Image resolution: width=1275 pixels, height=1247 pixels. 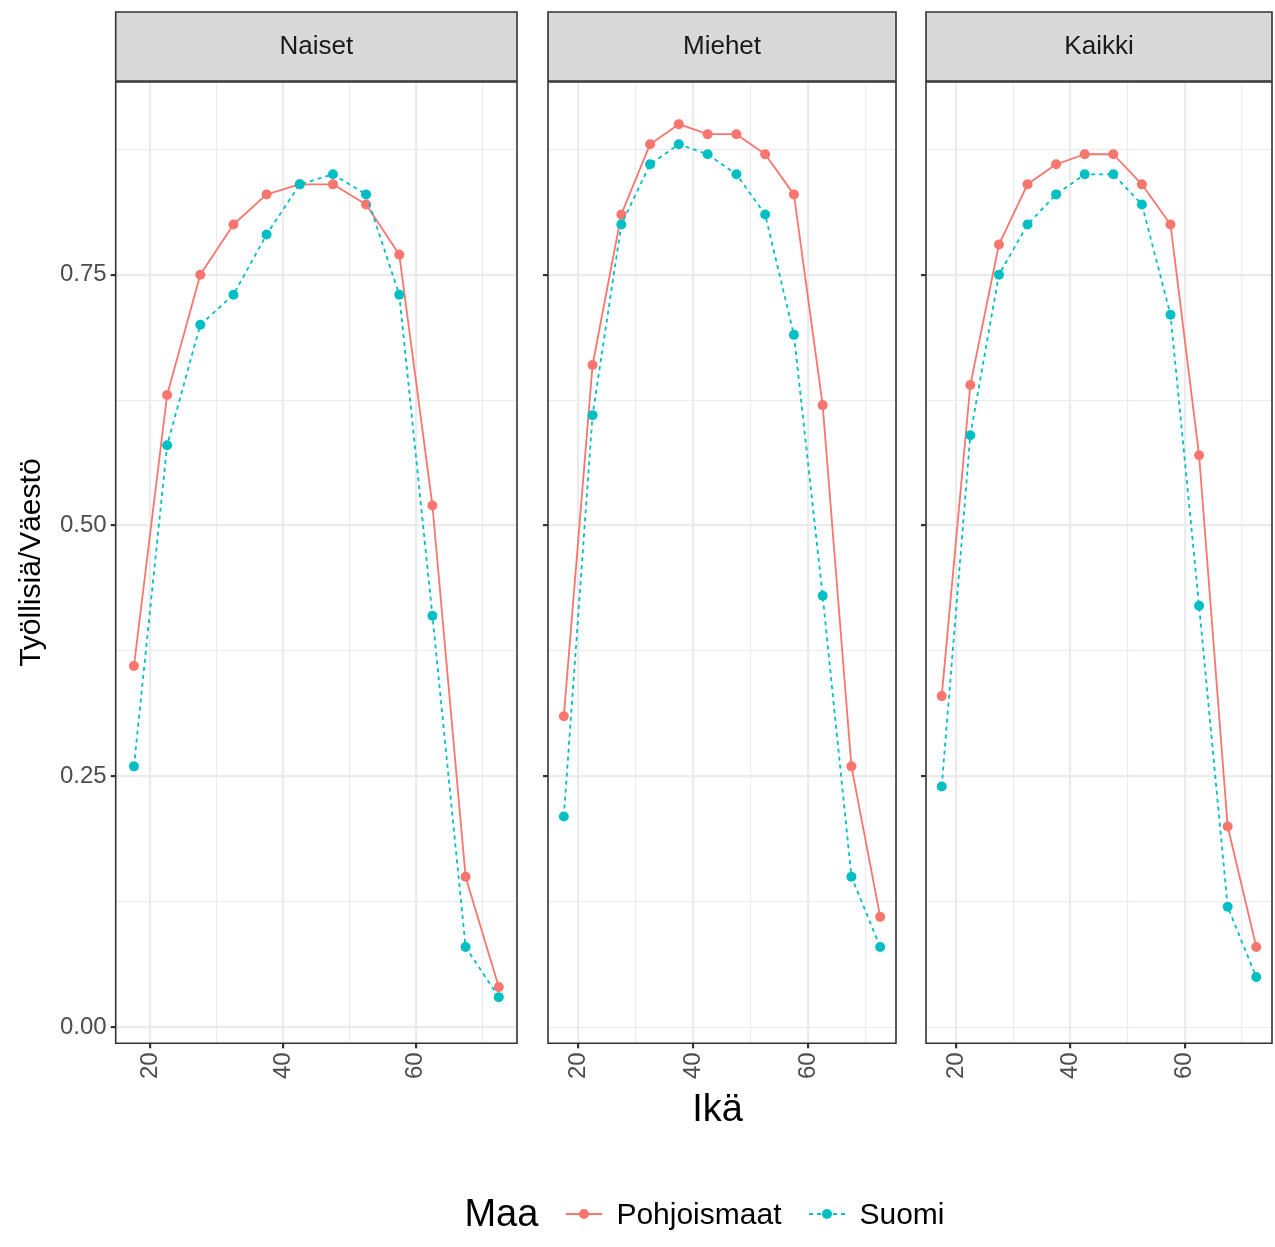 I want to click on legend-title: Maa, so click(x=501, y=1213).